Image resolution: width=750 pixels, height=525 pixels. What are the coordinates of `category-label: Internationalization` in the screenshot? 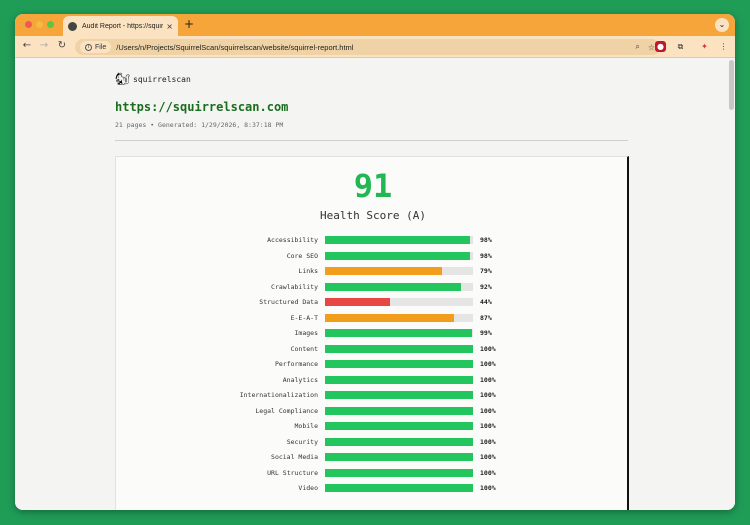 It's located at (278, 395).